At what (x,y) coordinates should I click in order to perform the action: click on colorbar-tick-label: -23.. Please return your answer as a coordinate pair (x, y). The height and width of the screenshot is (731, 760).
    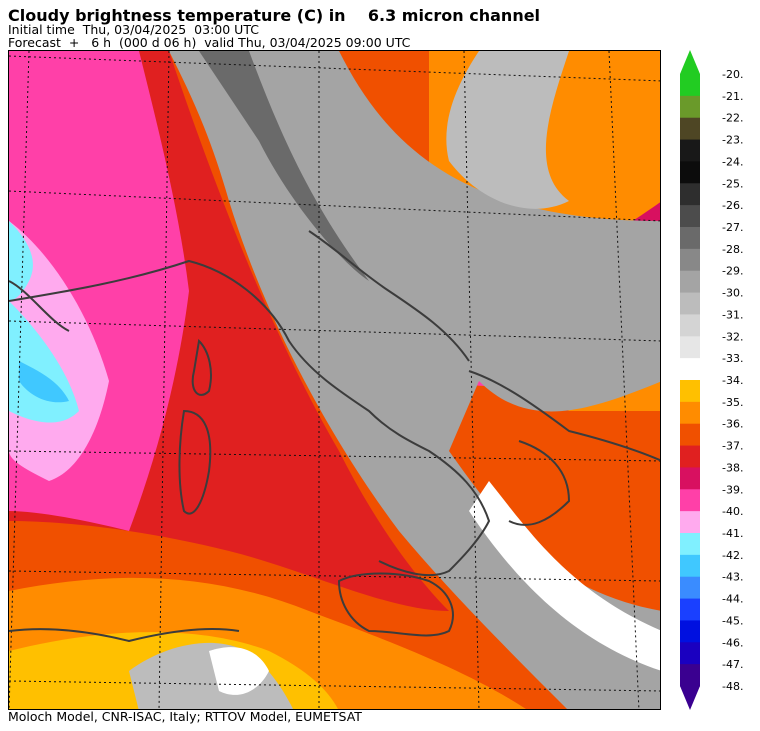
    Looking at the image, I should click on (732, 140).